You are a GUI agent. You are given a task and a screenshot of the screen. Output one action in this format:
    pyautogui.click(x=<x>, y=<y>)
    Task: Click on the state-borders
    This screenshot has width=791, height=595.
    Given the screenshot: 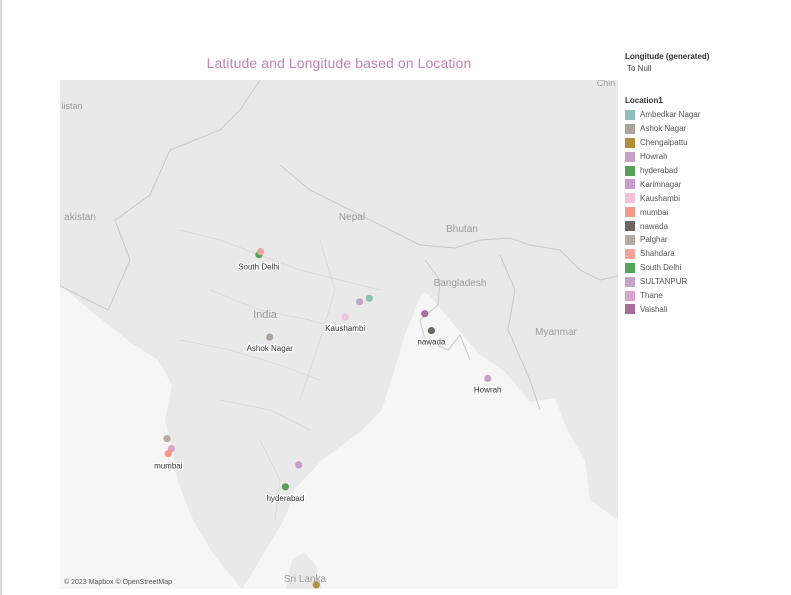 What is the action you would take?
    pyautogui.click(x=280, y=375)
    